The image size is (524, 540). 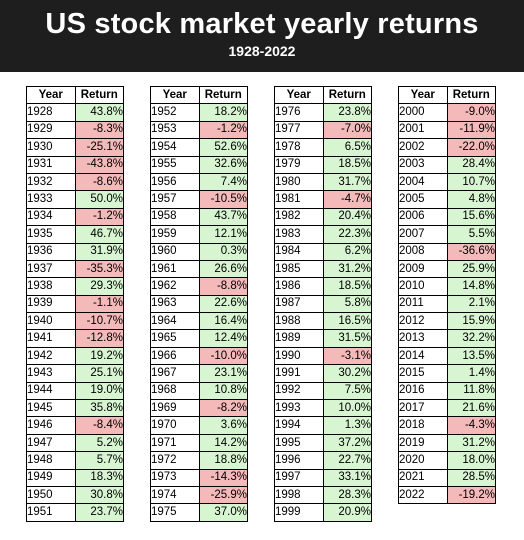 I want to click on positive-return-cell: 25.9%, so click(x=471, y=269).